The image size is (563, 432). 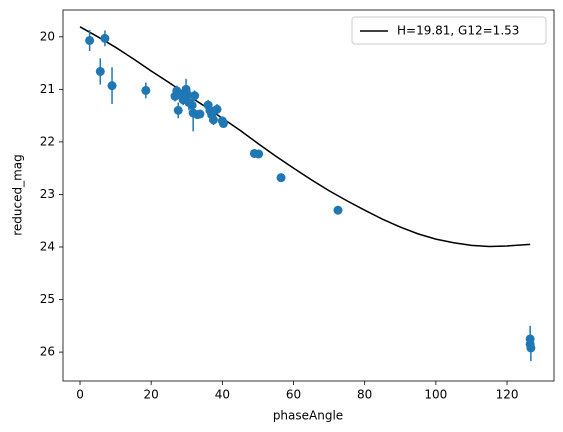 I want to click on x-tick-label: 100, so click(x=435, y=395).